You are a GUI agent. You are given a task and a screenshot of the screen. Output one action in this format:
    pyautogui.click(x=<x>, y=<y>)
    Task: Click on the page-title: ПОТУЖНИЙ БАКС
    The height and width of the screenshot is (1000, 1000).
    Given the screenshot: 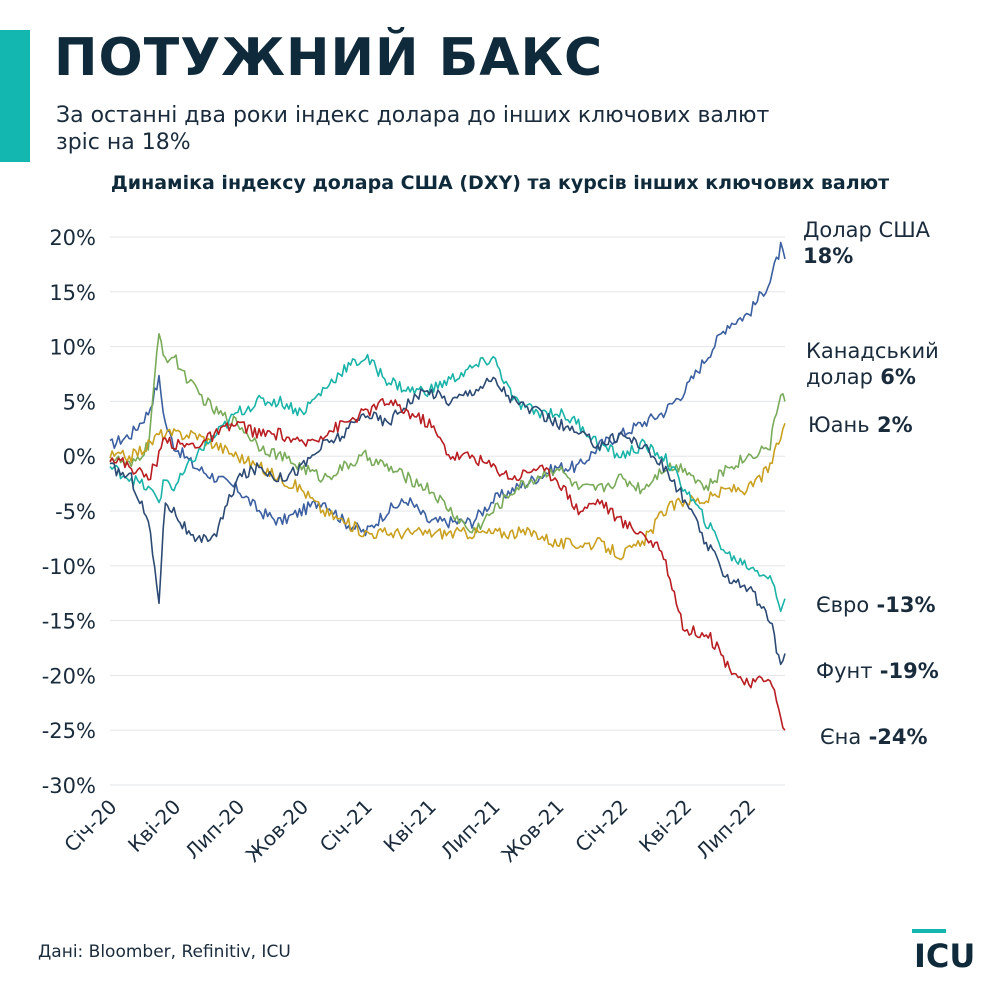 What is the action you would take?
    pyautogui.click(x=329, y=58)
    